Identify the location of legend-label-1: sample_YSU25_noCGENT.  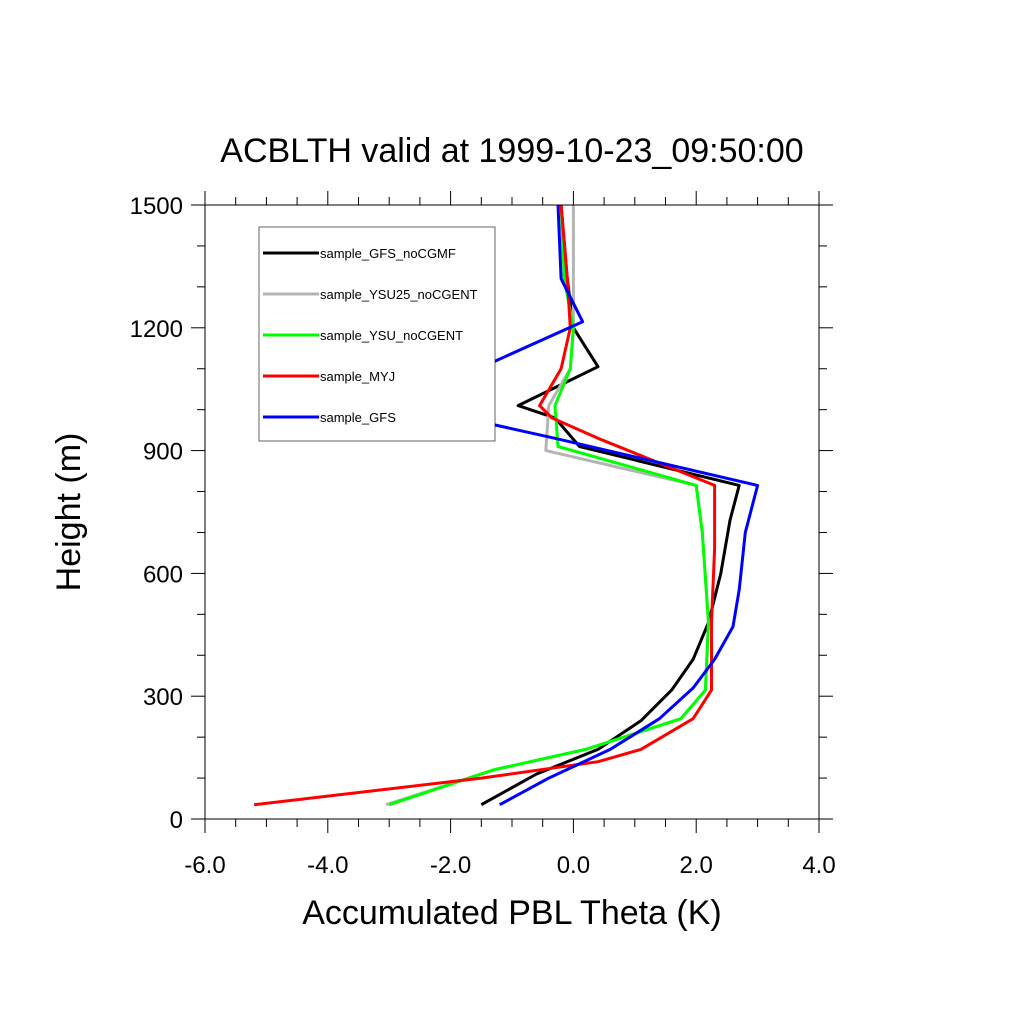
(399, 294).